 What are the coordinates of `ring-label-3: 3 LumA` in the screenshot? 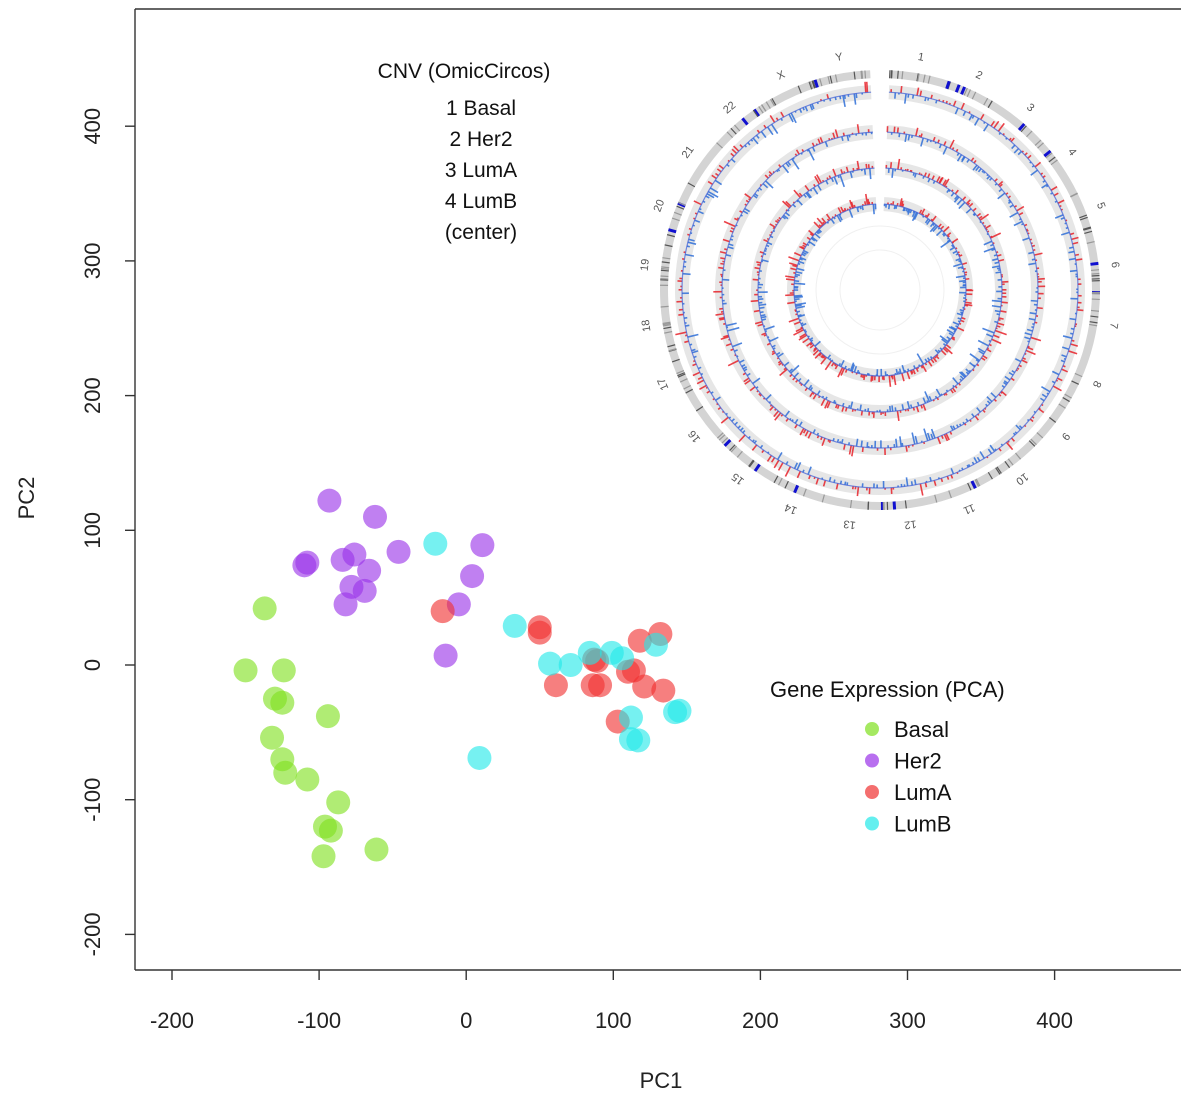 It's located at (481, 170).